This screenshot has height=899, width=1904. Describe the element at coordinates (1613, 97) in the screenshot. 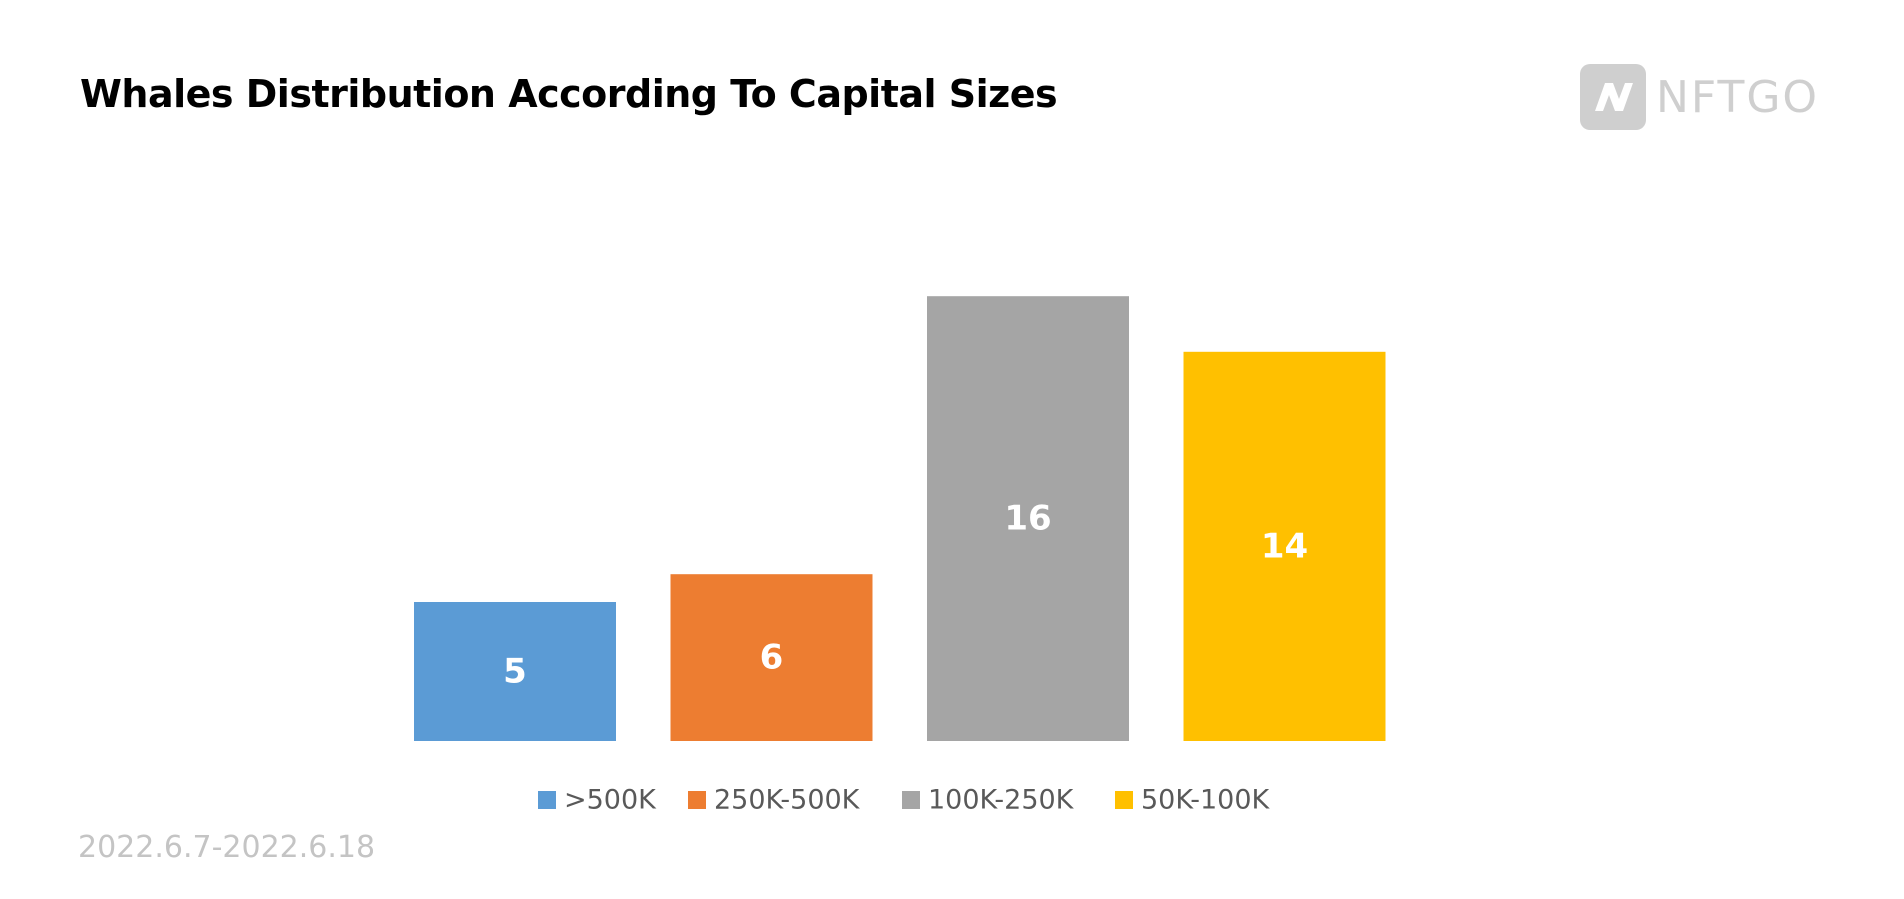

I see `nftgo-logo-icon` at that location.